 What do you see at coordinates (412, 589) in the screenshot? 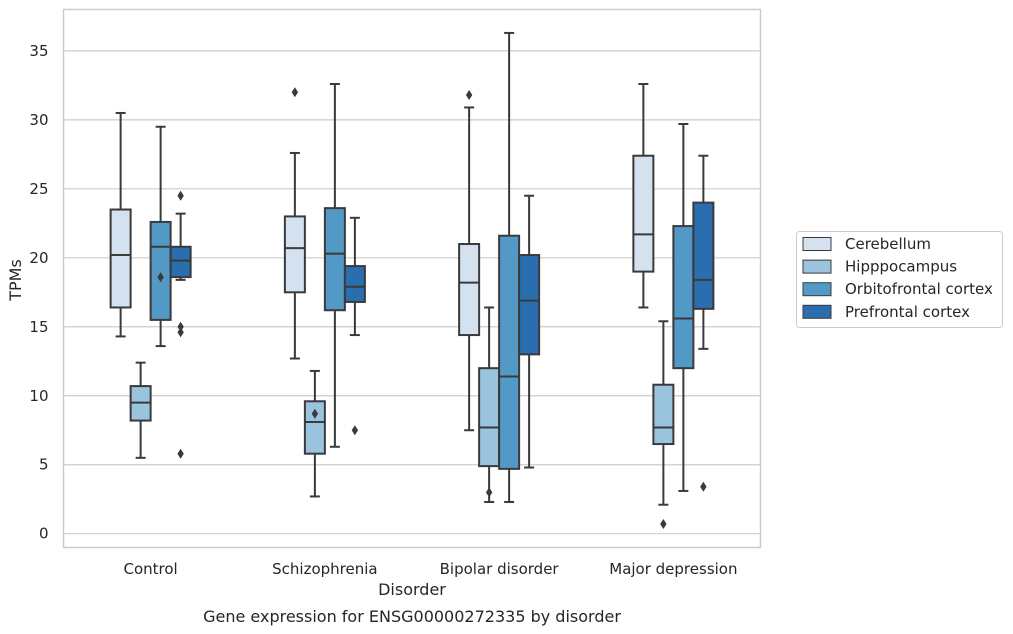
I see `x-axis-label: Disorder` at bounding box center [412, 589].